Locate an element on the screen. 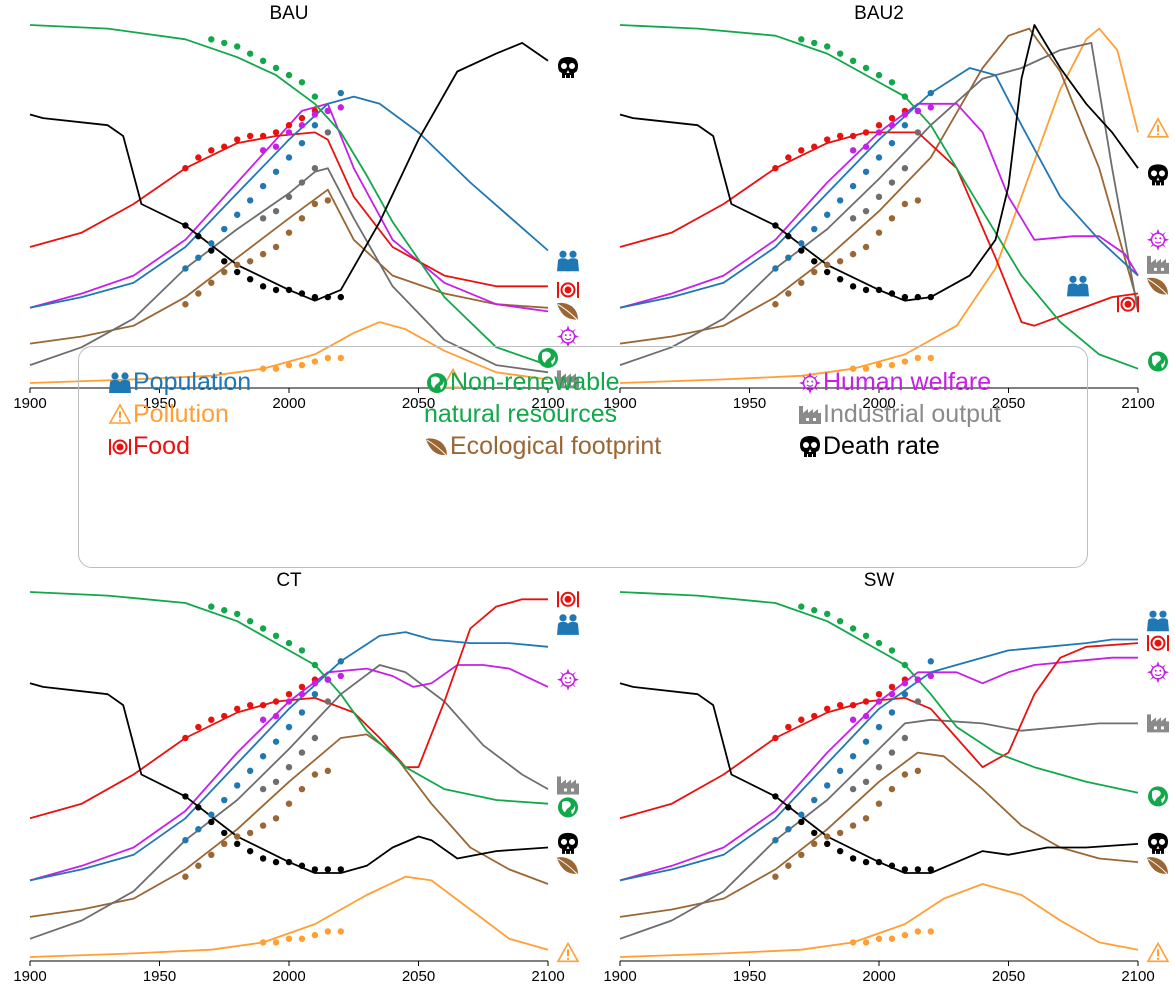 The height and width of the screenshot is (993, 1175). series-line-footprint is located at coordinates (879, 186).